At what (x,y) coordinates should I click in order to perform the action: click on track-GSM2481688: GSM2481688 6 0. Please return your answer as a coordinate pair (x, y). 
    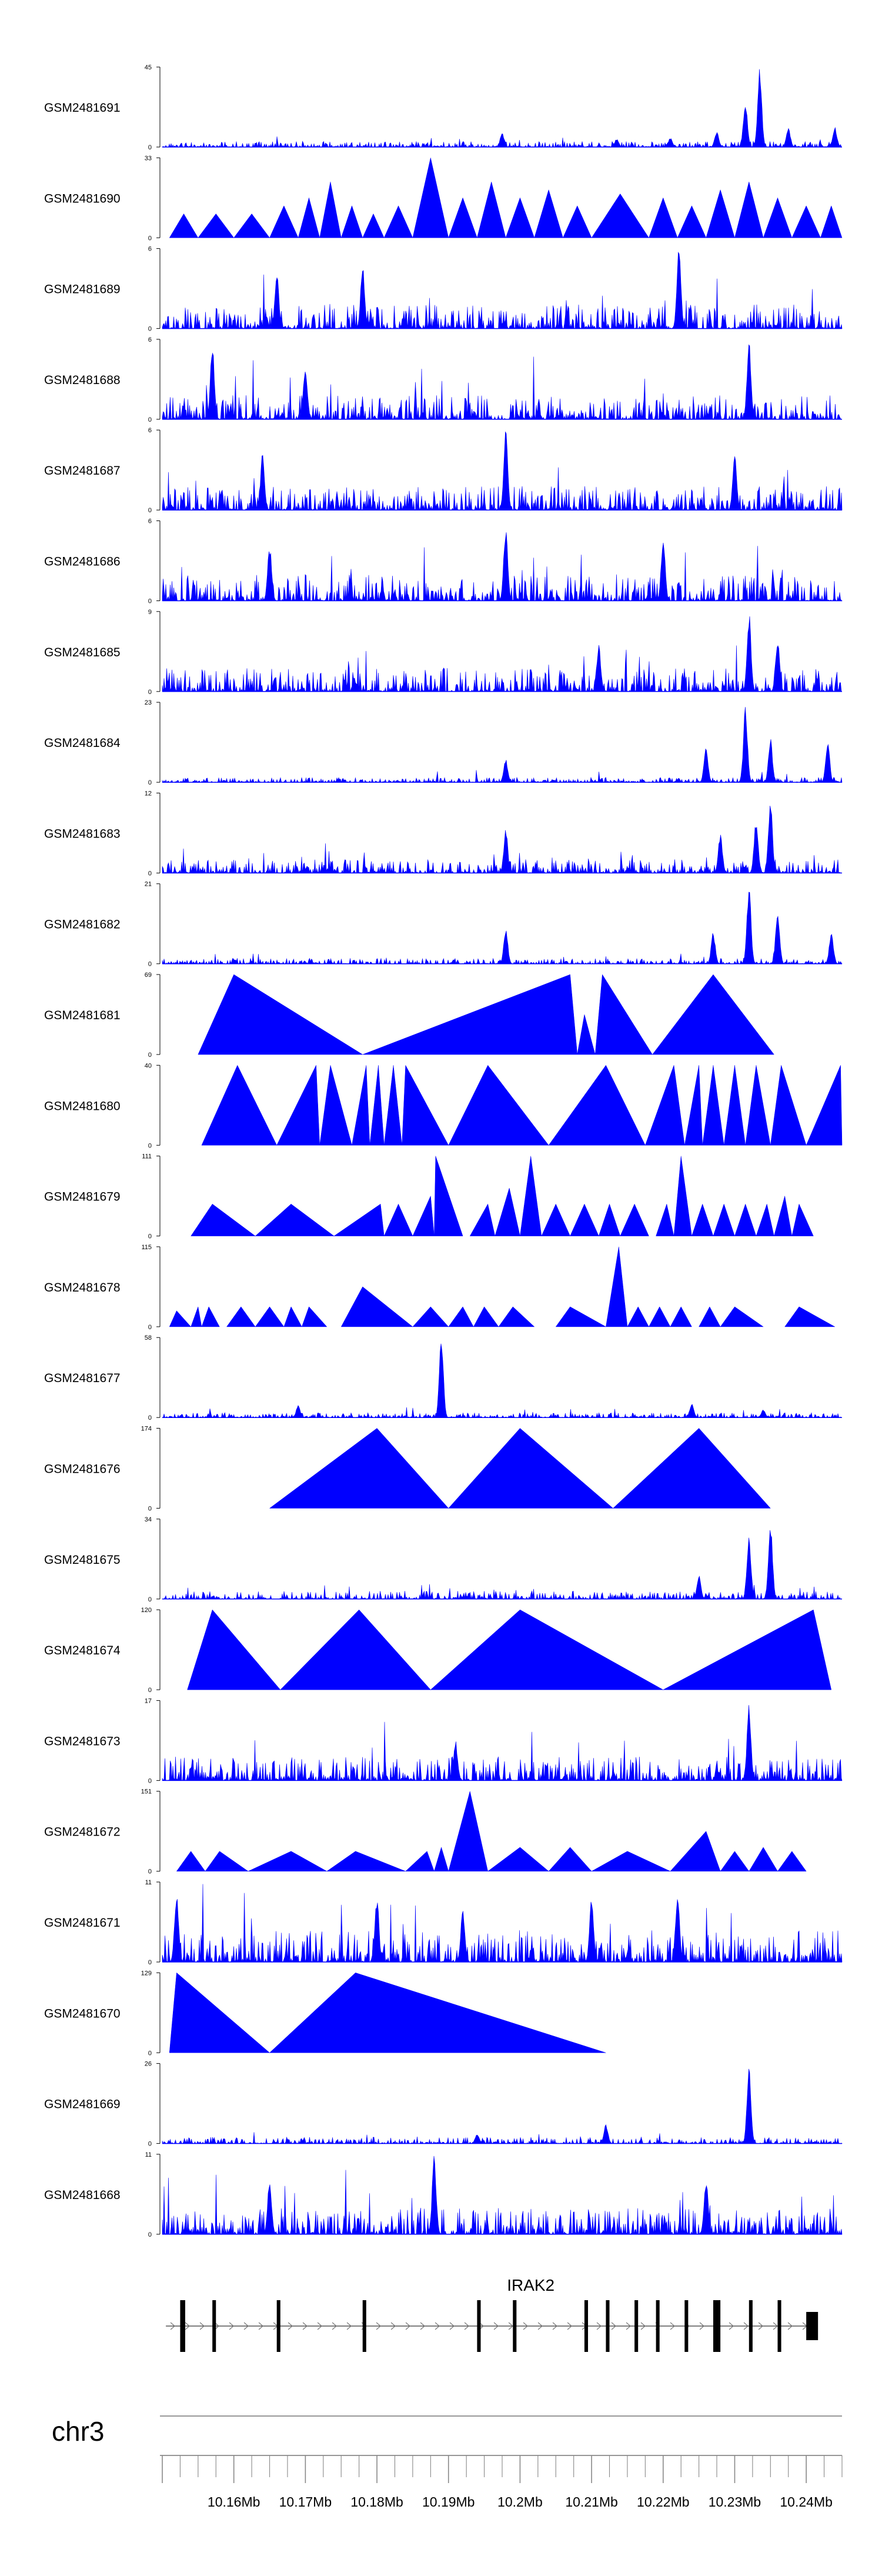
    Looking at the image, I should click on (443, 379).